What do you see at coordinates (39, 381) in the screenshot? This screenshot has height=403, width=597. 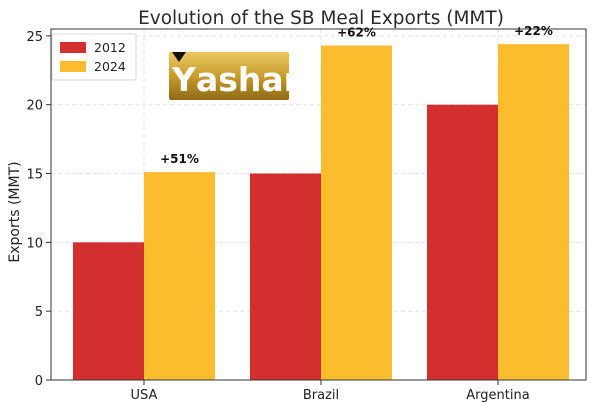 I see `y-tick-label-0: 0` at bounding box center [39, 381].